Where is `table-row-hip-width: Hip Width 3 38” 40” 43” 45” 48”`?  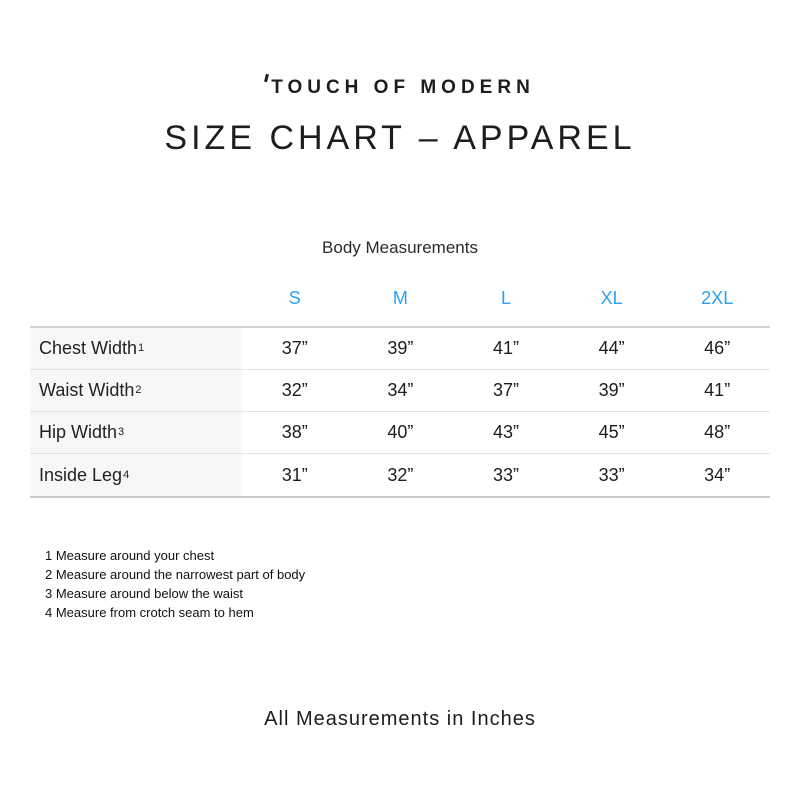 table-row-hip-width: Hip Width 3 38” 40” 43” 45” 48” is located at coordinates (400, 433).